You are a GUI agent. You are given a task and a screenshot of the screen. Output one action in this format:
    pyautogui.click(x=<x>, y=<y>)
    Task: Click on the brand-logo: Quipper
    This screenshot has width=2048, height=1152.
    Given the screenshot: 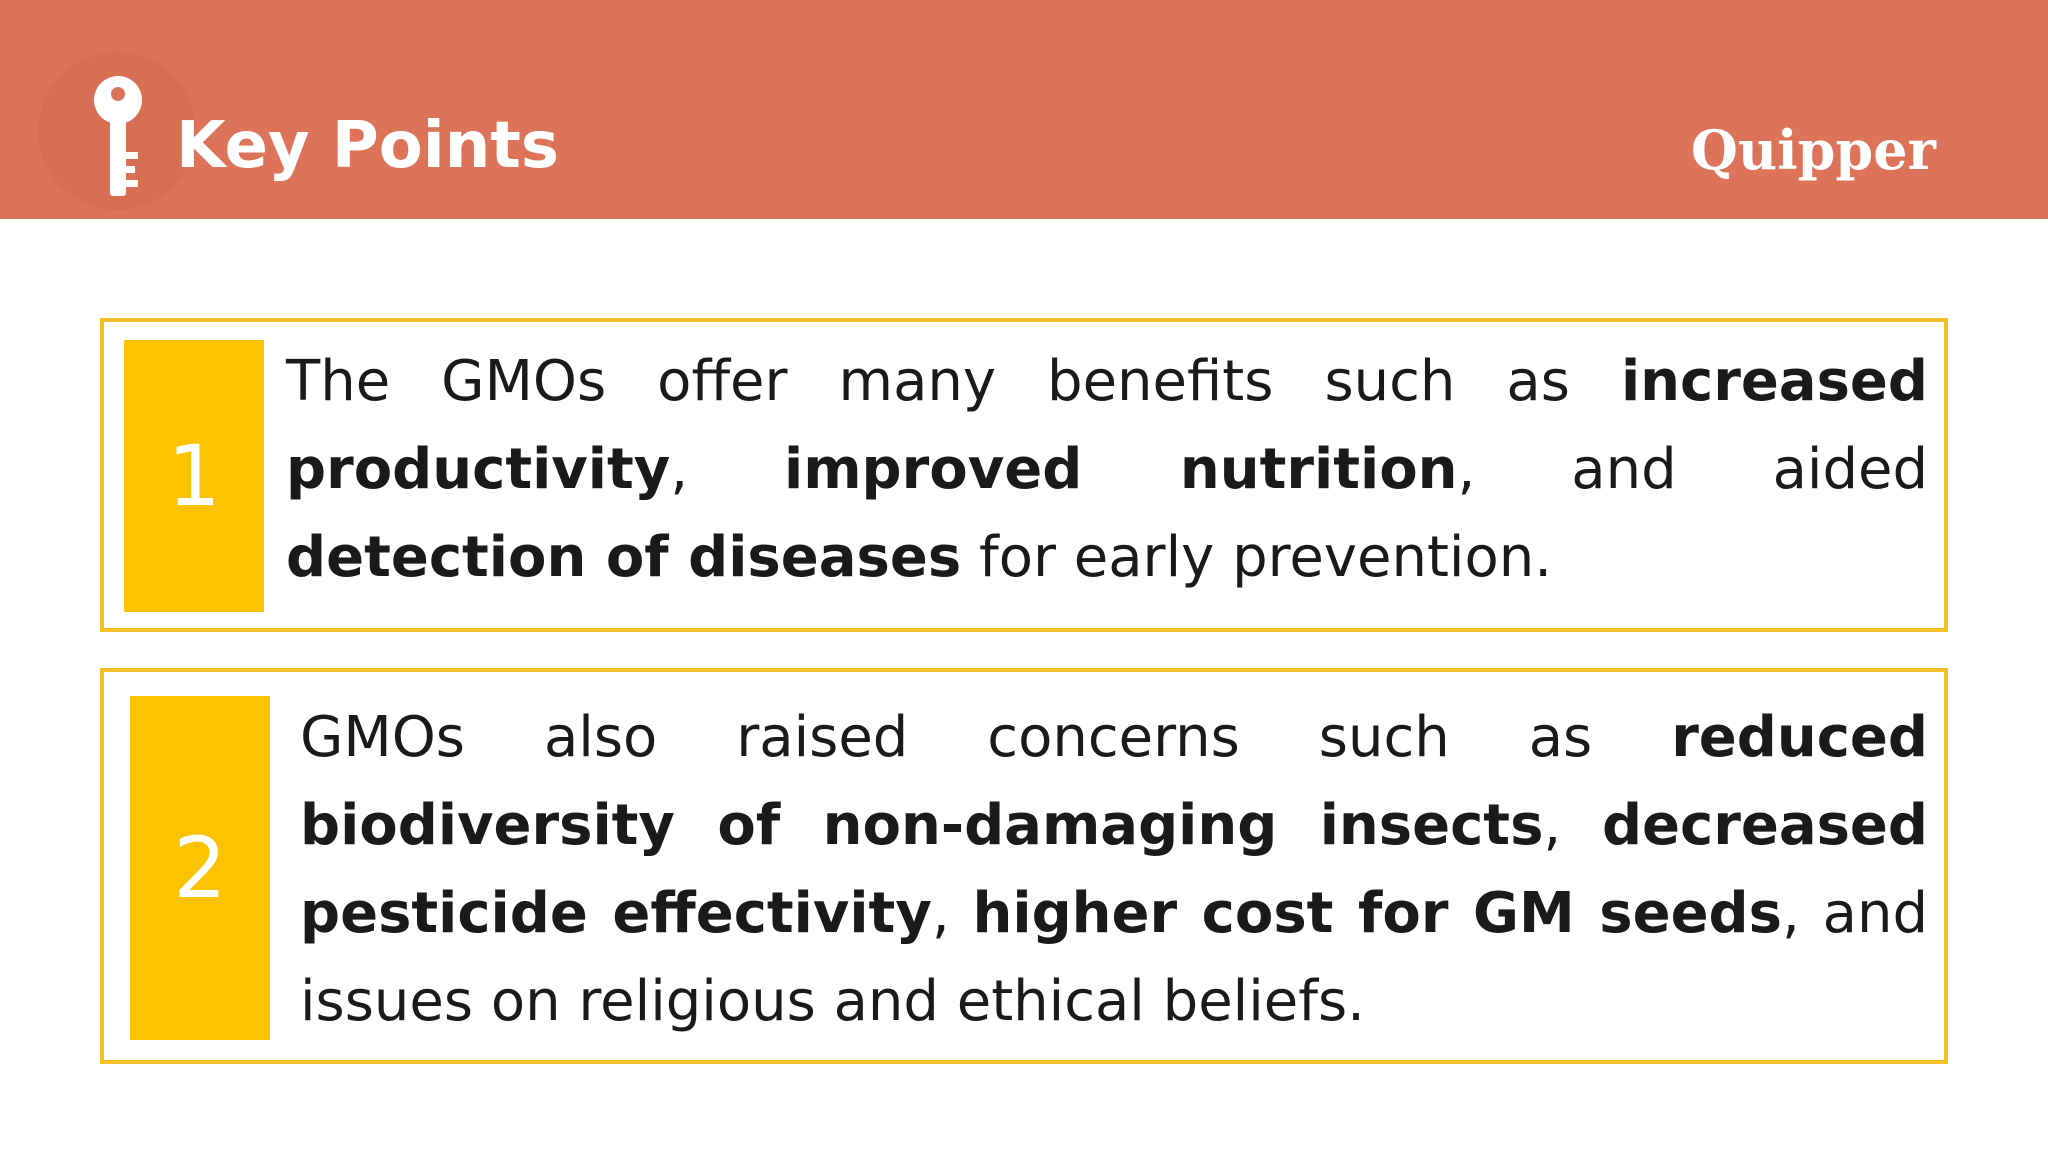 What is the action you would take?
    pyautogui.click(x=1813, y=150)
    